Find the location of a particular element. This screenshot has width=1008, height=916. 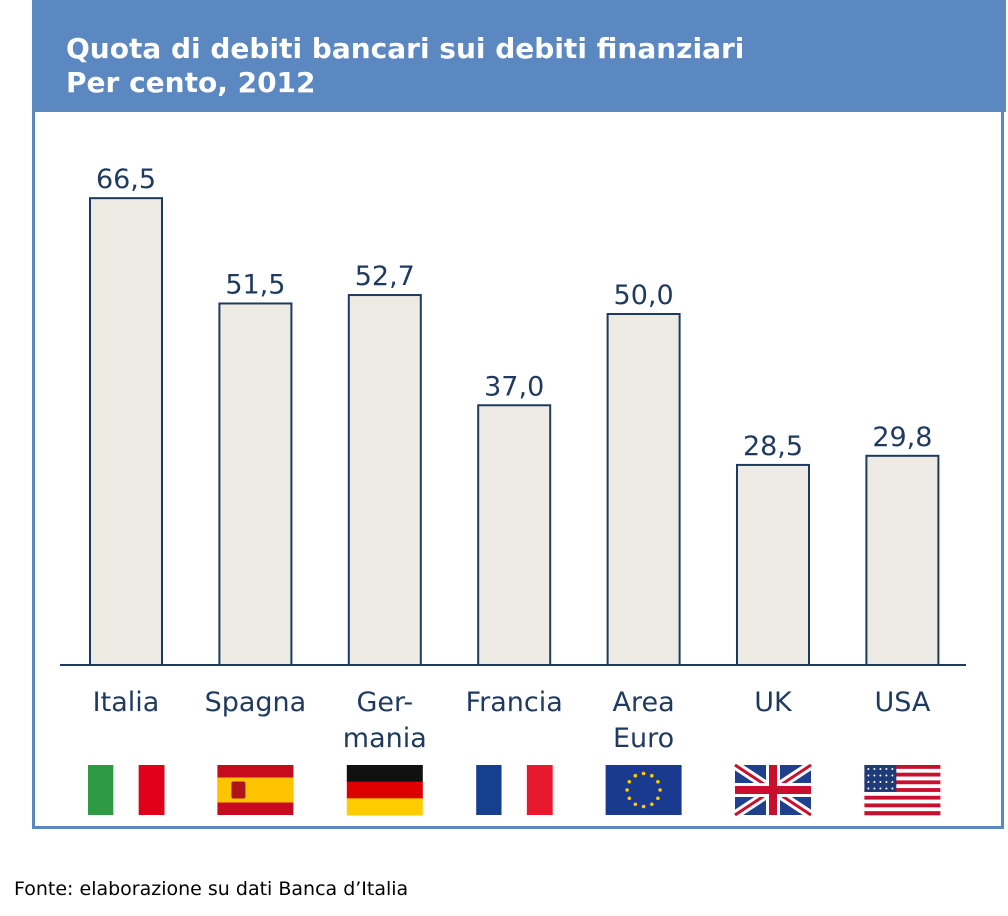

italy-flag is located at coordinates (126, 790).